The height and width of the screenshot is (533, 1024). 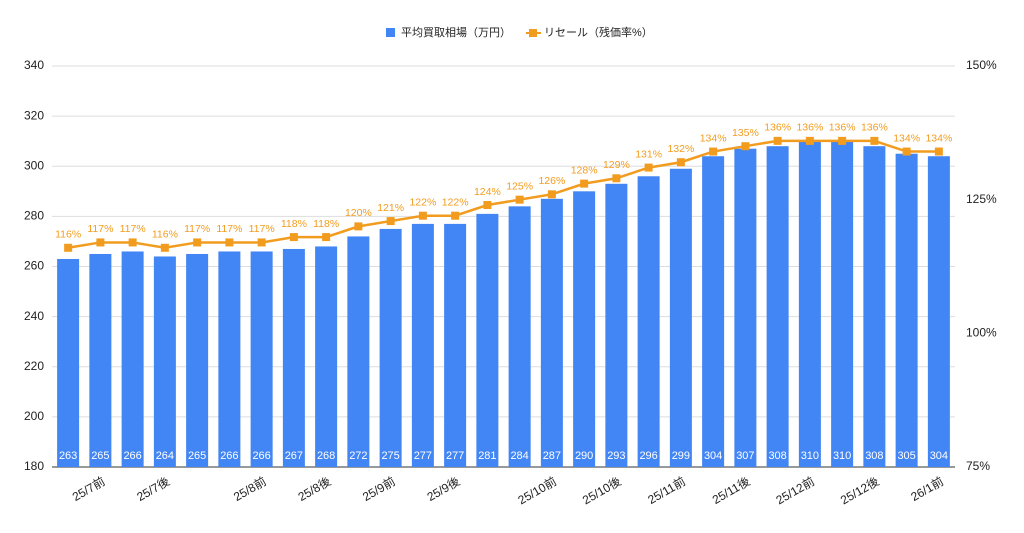 I want to click on bar-value-label: 268, so click(x=326, y=456).